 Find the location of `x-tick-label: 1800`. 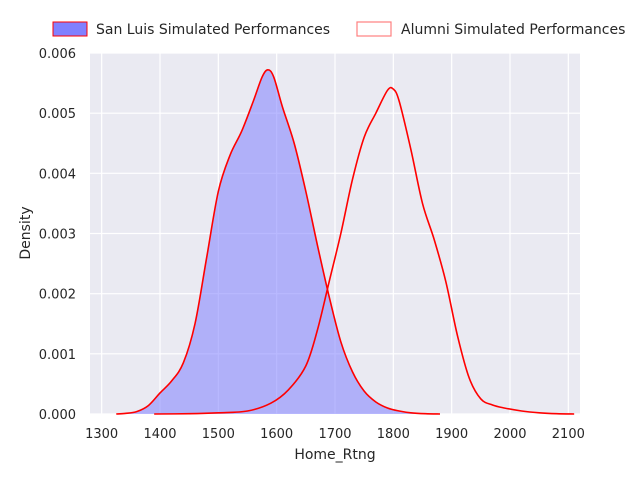

x-tick-label: 1800 is located at coordinates (393, 434).